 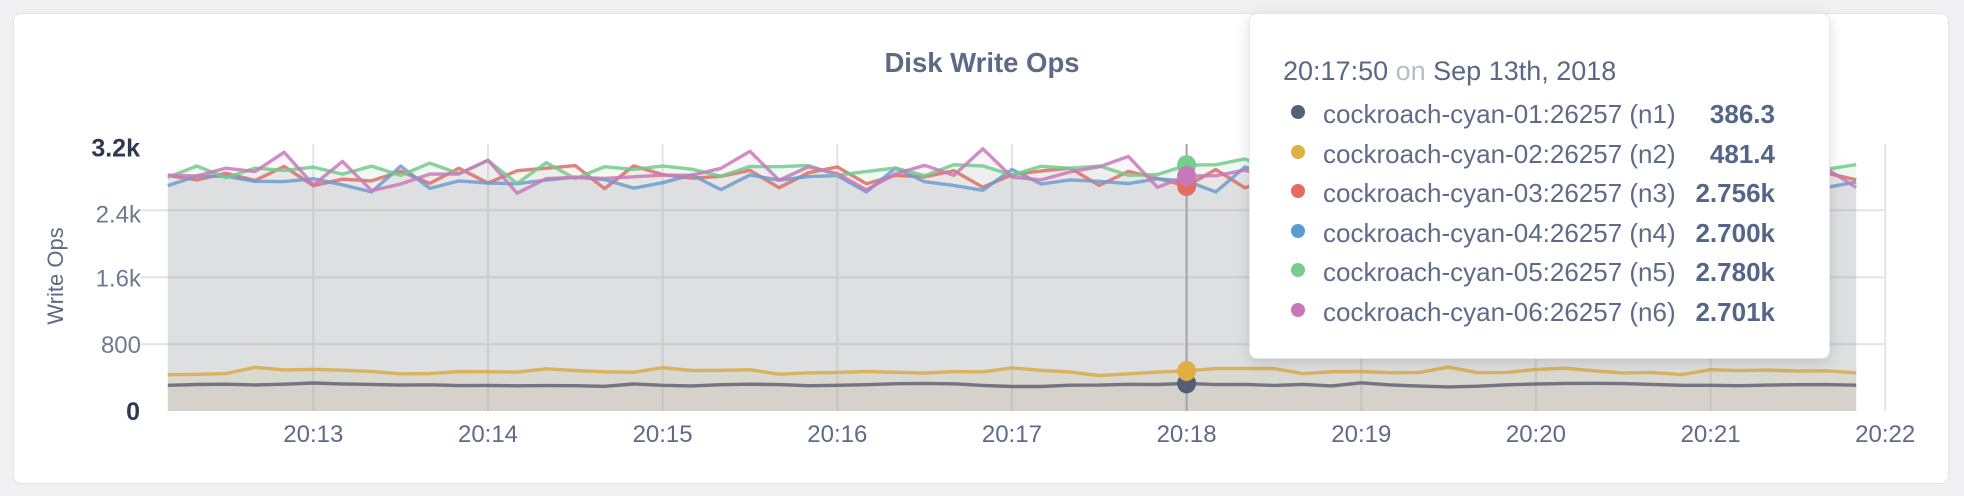 I want to click on svg-text: 20:14, so click(x=488, y=434).